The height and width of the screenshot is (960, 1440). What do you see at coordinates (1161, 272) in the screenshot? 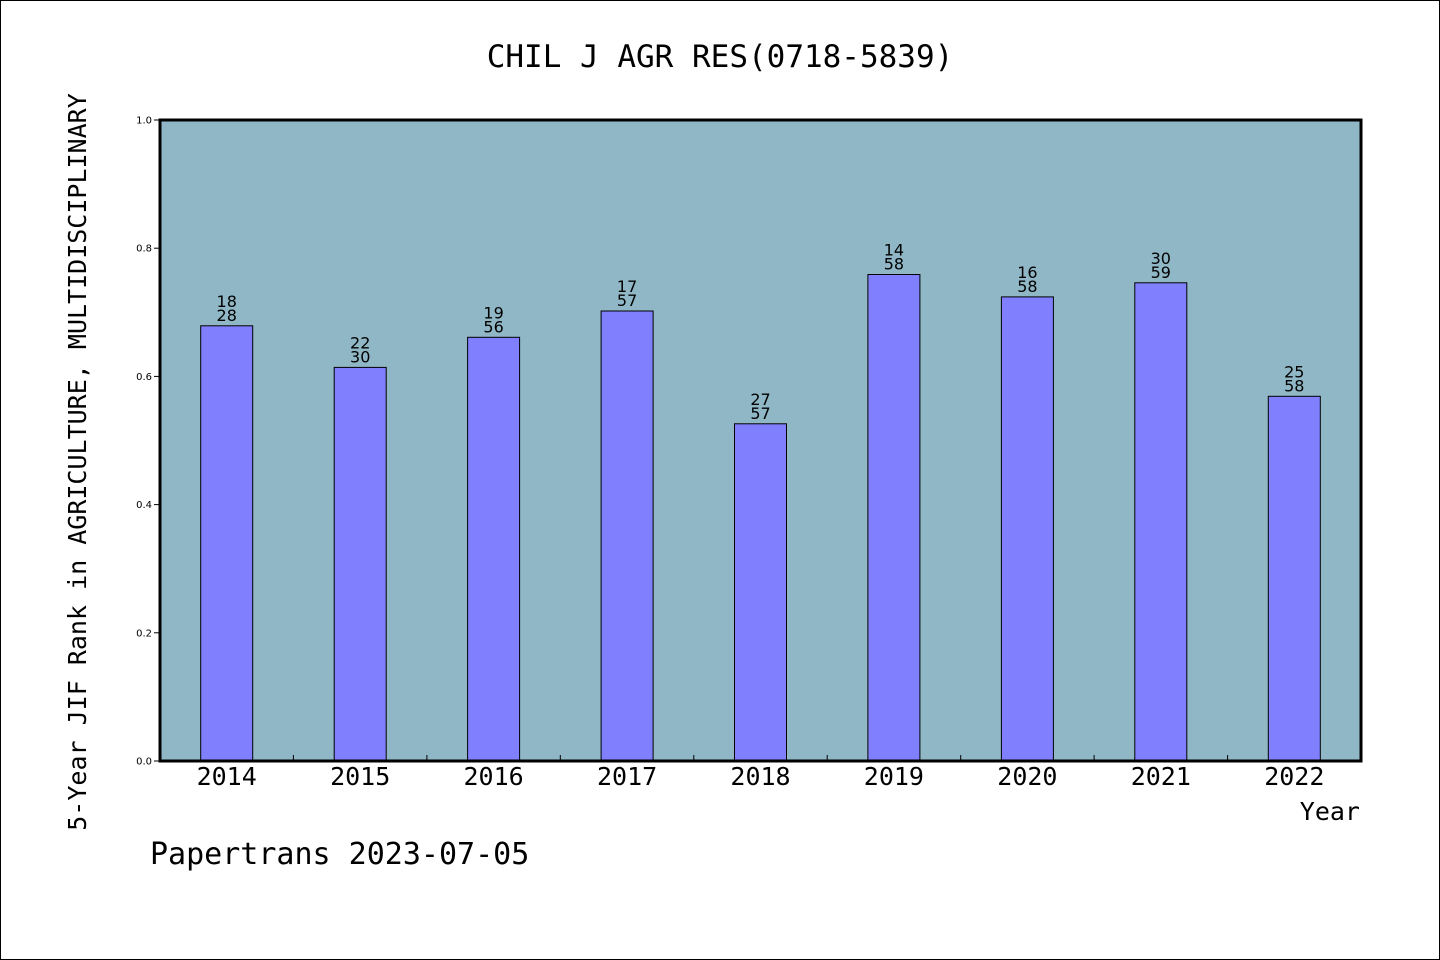
I see `bar-total-label: 59` at bounding box center [1161, 272].